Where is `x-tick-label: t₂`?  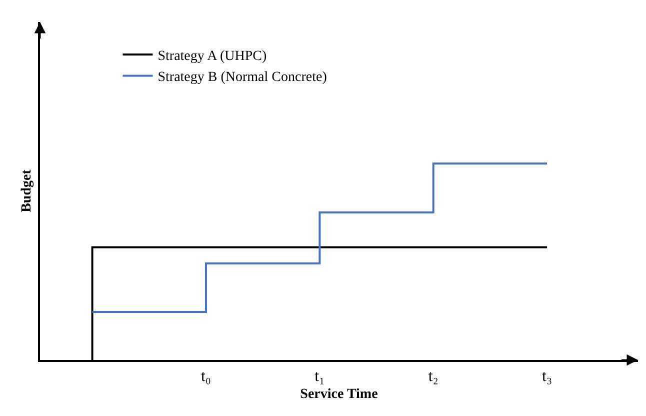 x-tick-label: t₂ is located at coordinates (433, 376).